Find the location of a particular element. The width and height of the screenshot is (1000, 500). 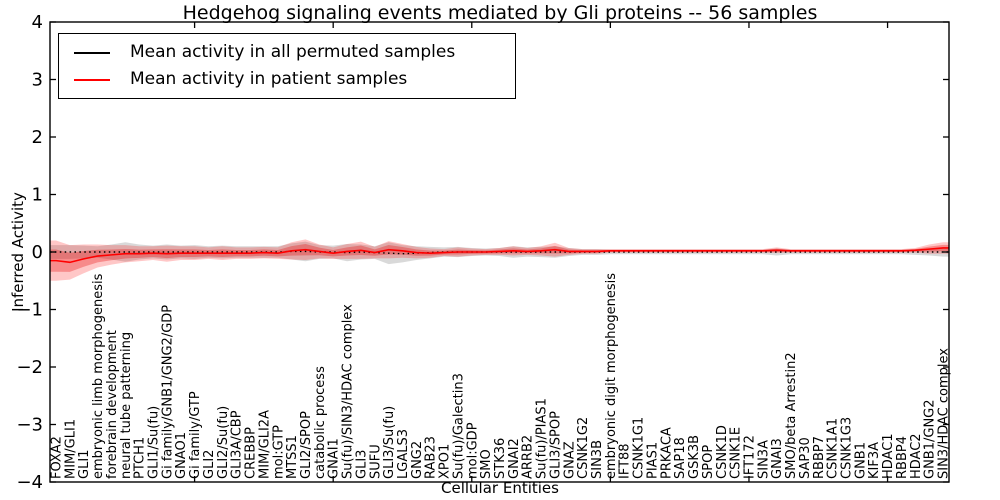

legend-item-permuted: Mean activity in all permuted samples is located at coordinates (287, 52).